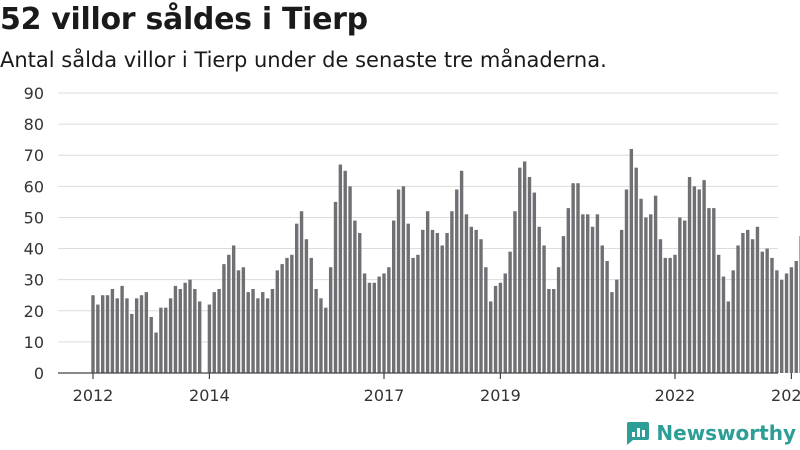  I want to click on y-tick-label: 70, so click(34, 155).